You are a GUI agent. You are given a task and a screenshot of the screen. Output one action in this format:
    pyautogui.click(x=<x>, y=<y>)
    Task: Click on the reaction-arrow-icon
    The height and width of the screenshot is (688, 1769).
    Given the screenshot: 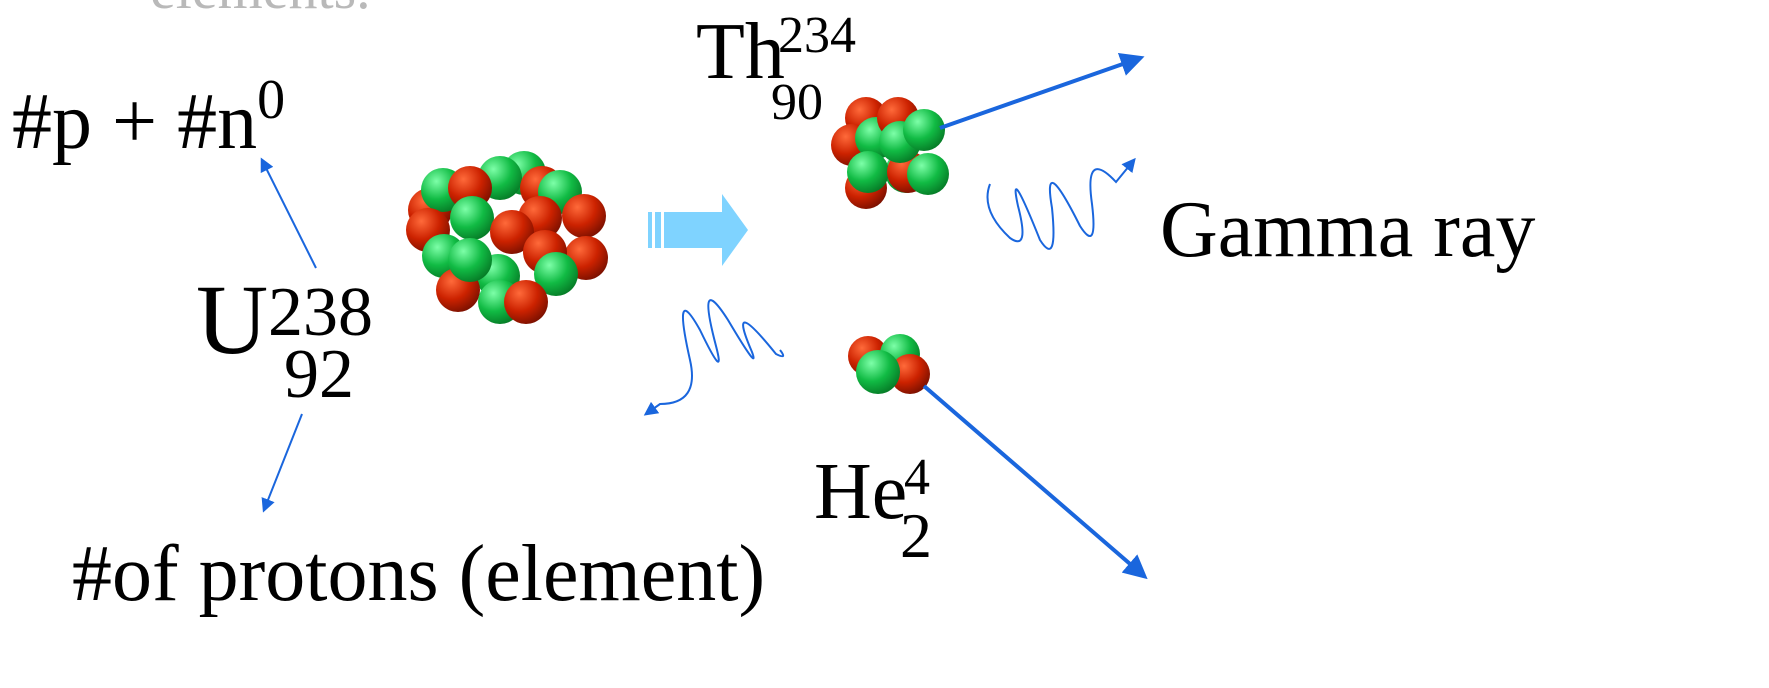 What is the action you would take?
    pyautogui.click(x=698, y=230)
    